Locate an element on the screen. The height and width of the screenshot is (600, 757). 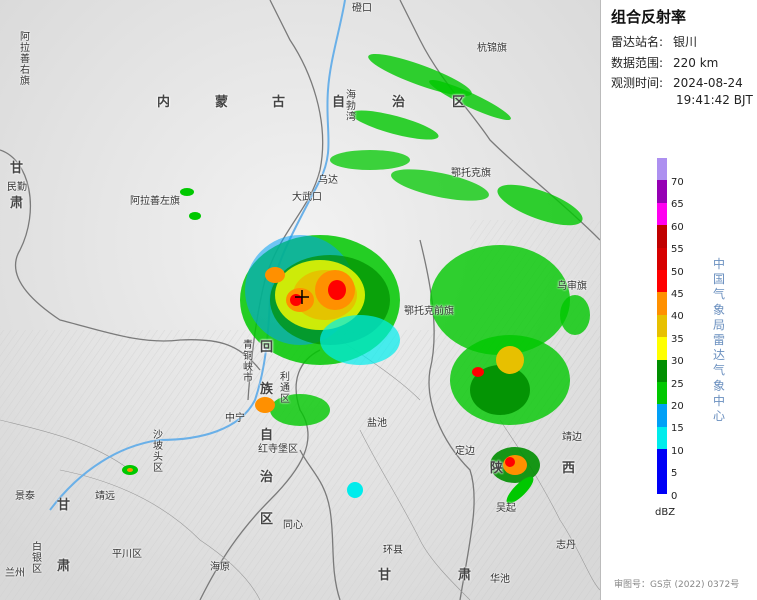
label-gansu-left-2: 肃 is located at coordinates (17, 203).